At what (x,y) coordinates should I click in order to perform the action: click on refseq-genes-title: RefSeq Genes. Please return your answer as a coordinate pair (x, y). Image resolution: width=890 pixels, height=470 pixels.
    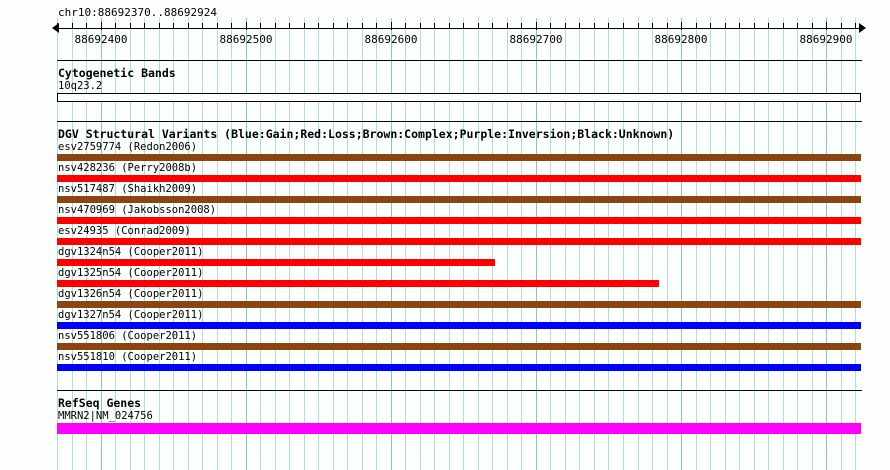
    Looking at the image, I should click on (100, 403).